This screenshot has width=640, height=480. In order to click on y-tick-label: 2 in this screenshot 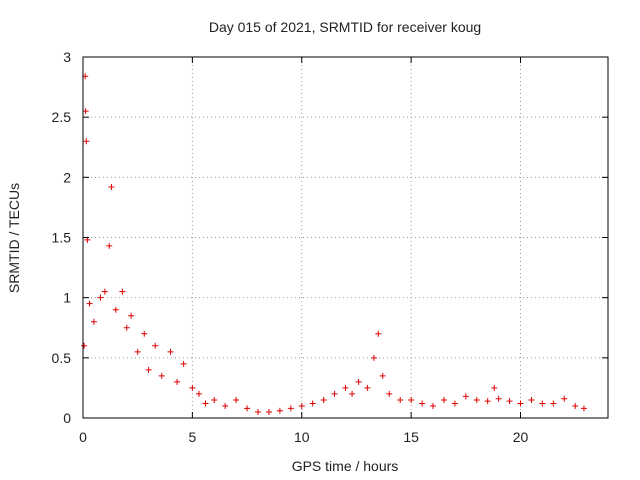, I will do `click(67, 177)`.